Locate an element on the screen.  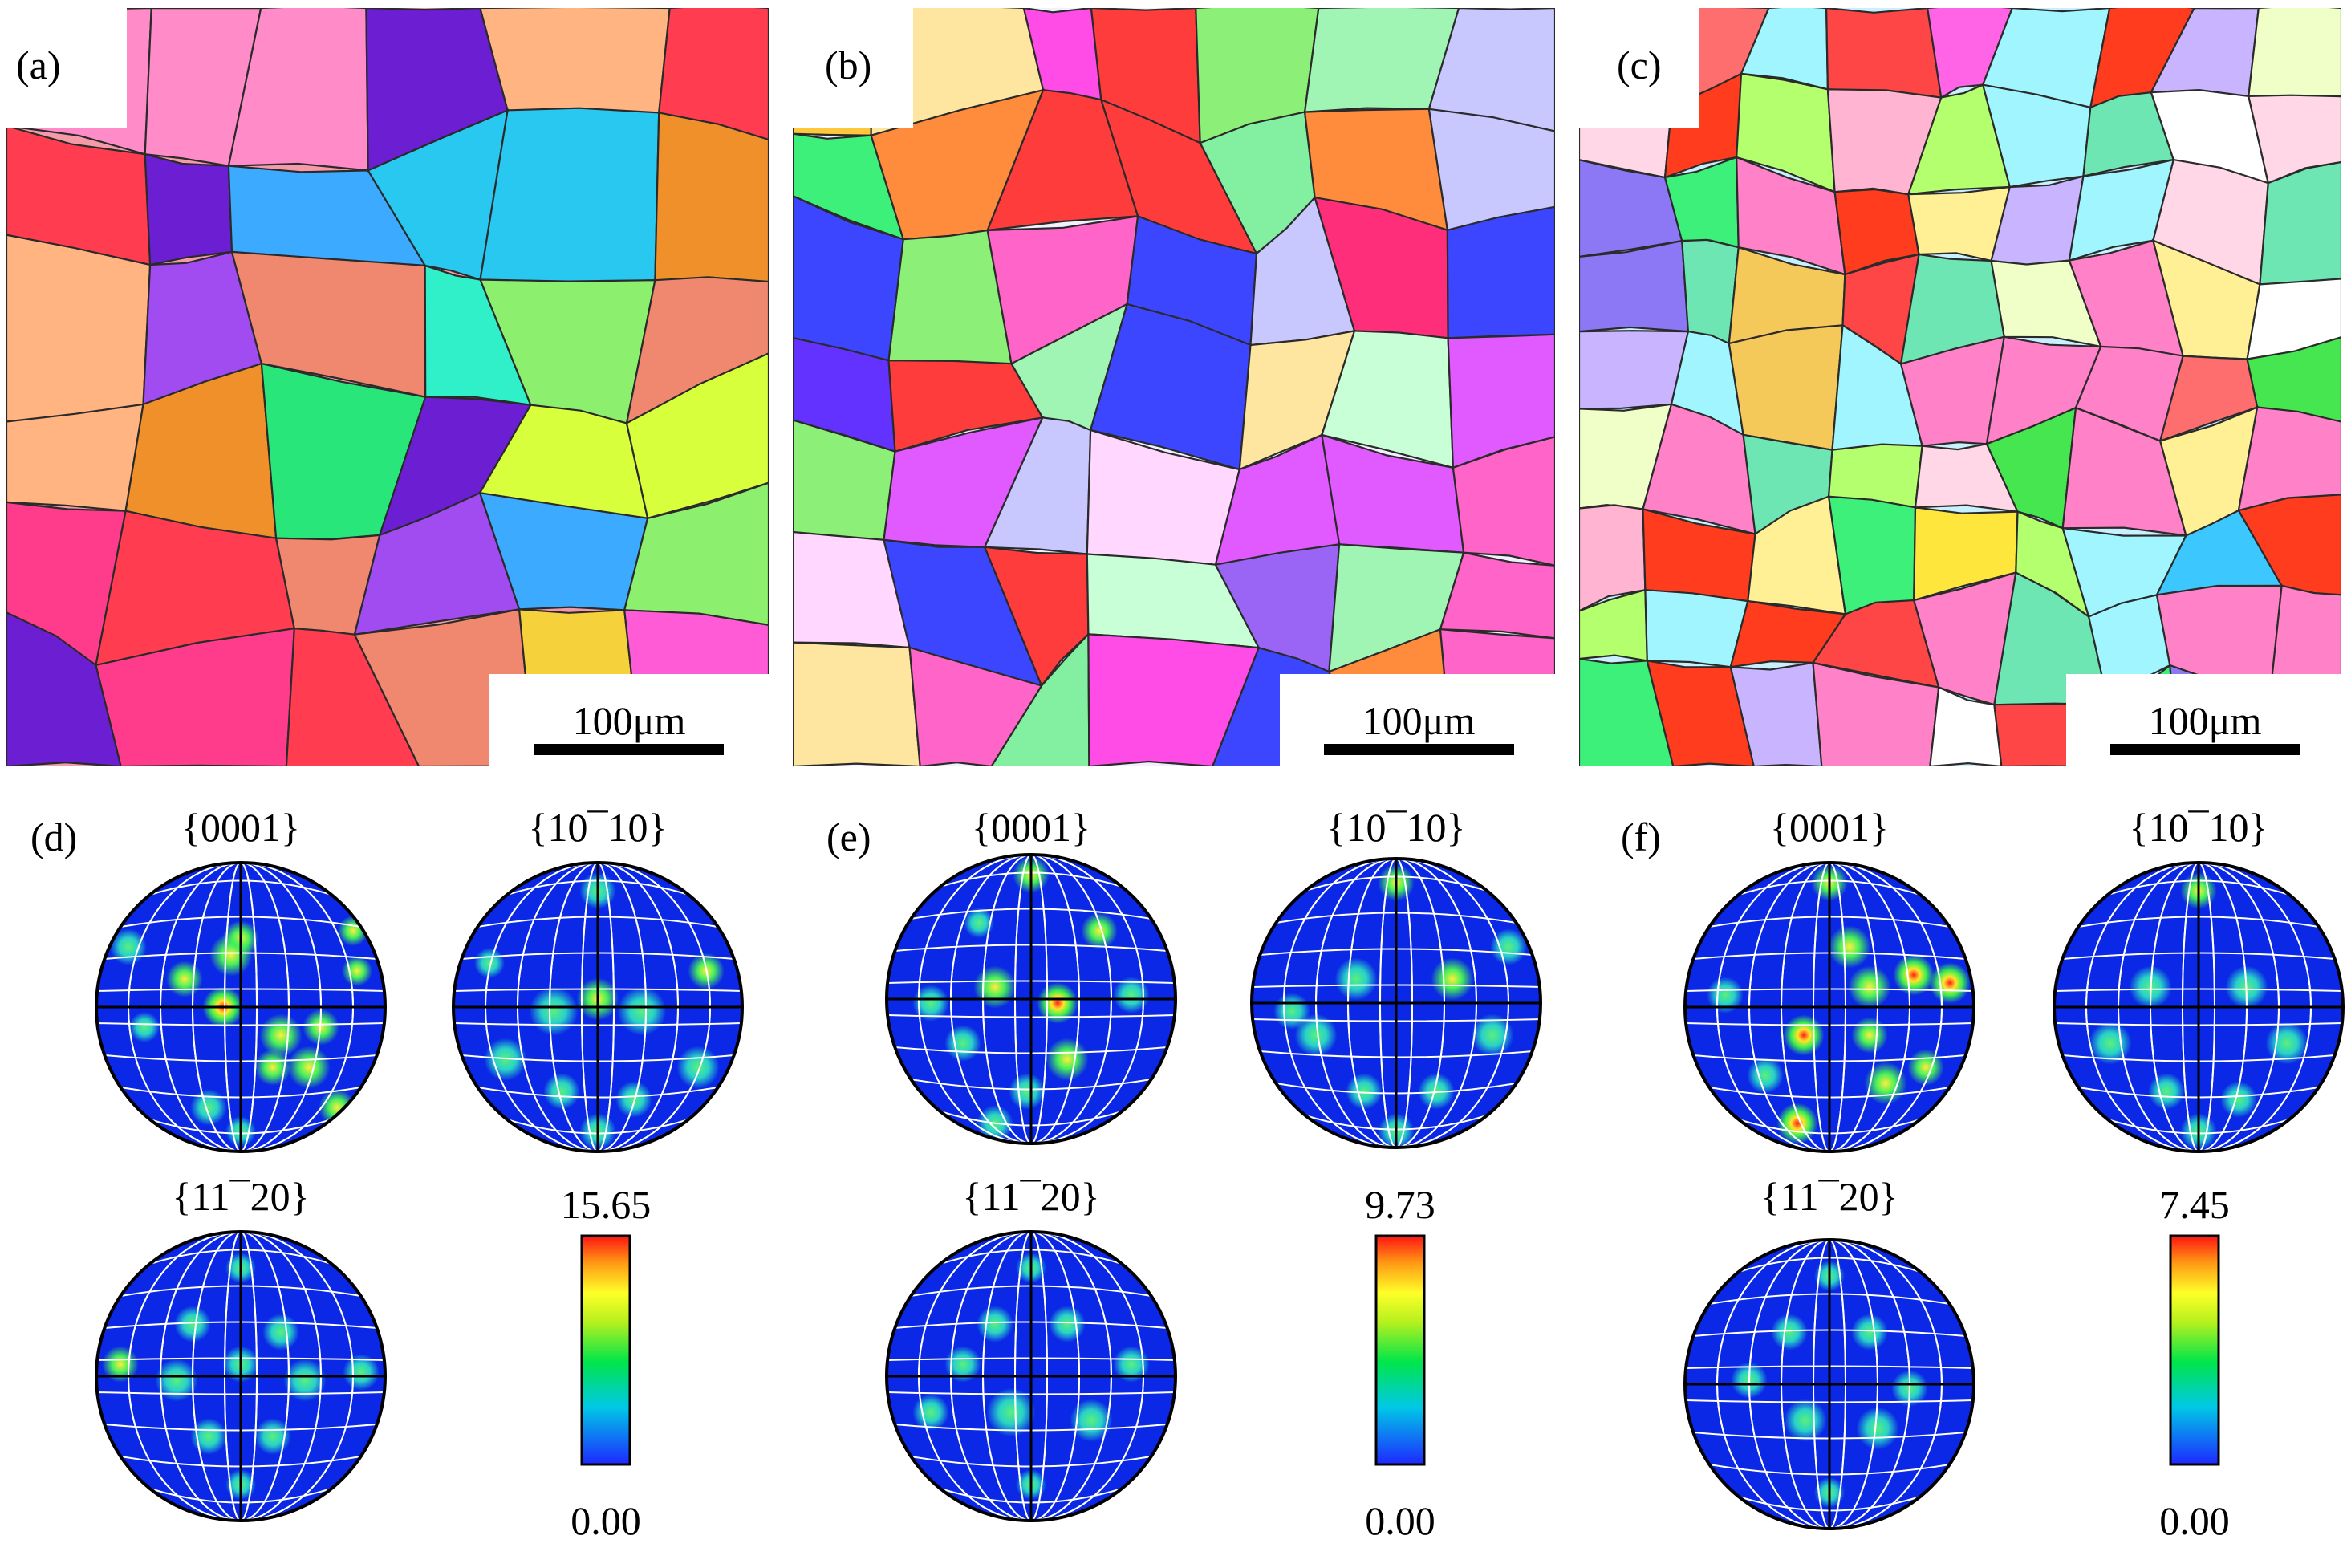
pole-group-f: (f) {0001} {10¯10} {11¯20} 7.45 0.00 is located at coordinates (1983, 1174).